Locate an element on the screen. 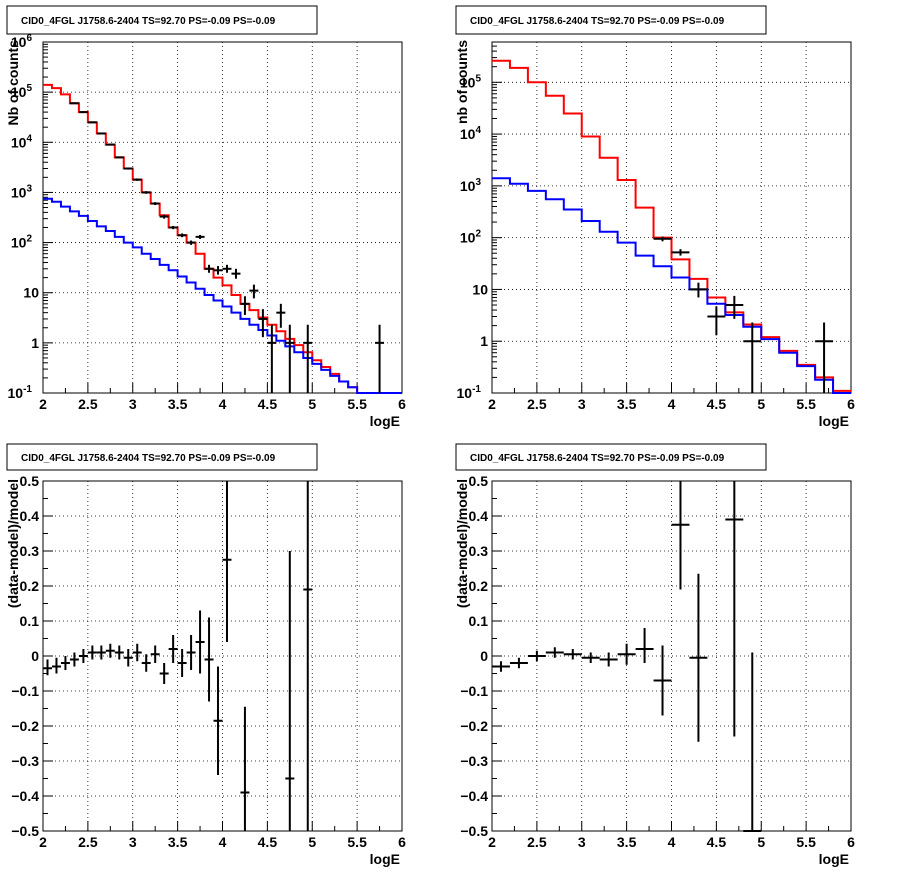  y-tick-label: −0.5 is located at coordinates (474, 831).